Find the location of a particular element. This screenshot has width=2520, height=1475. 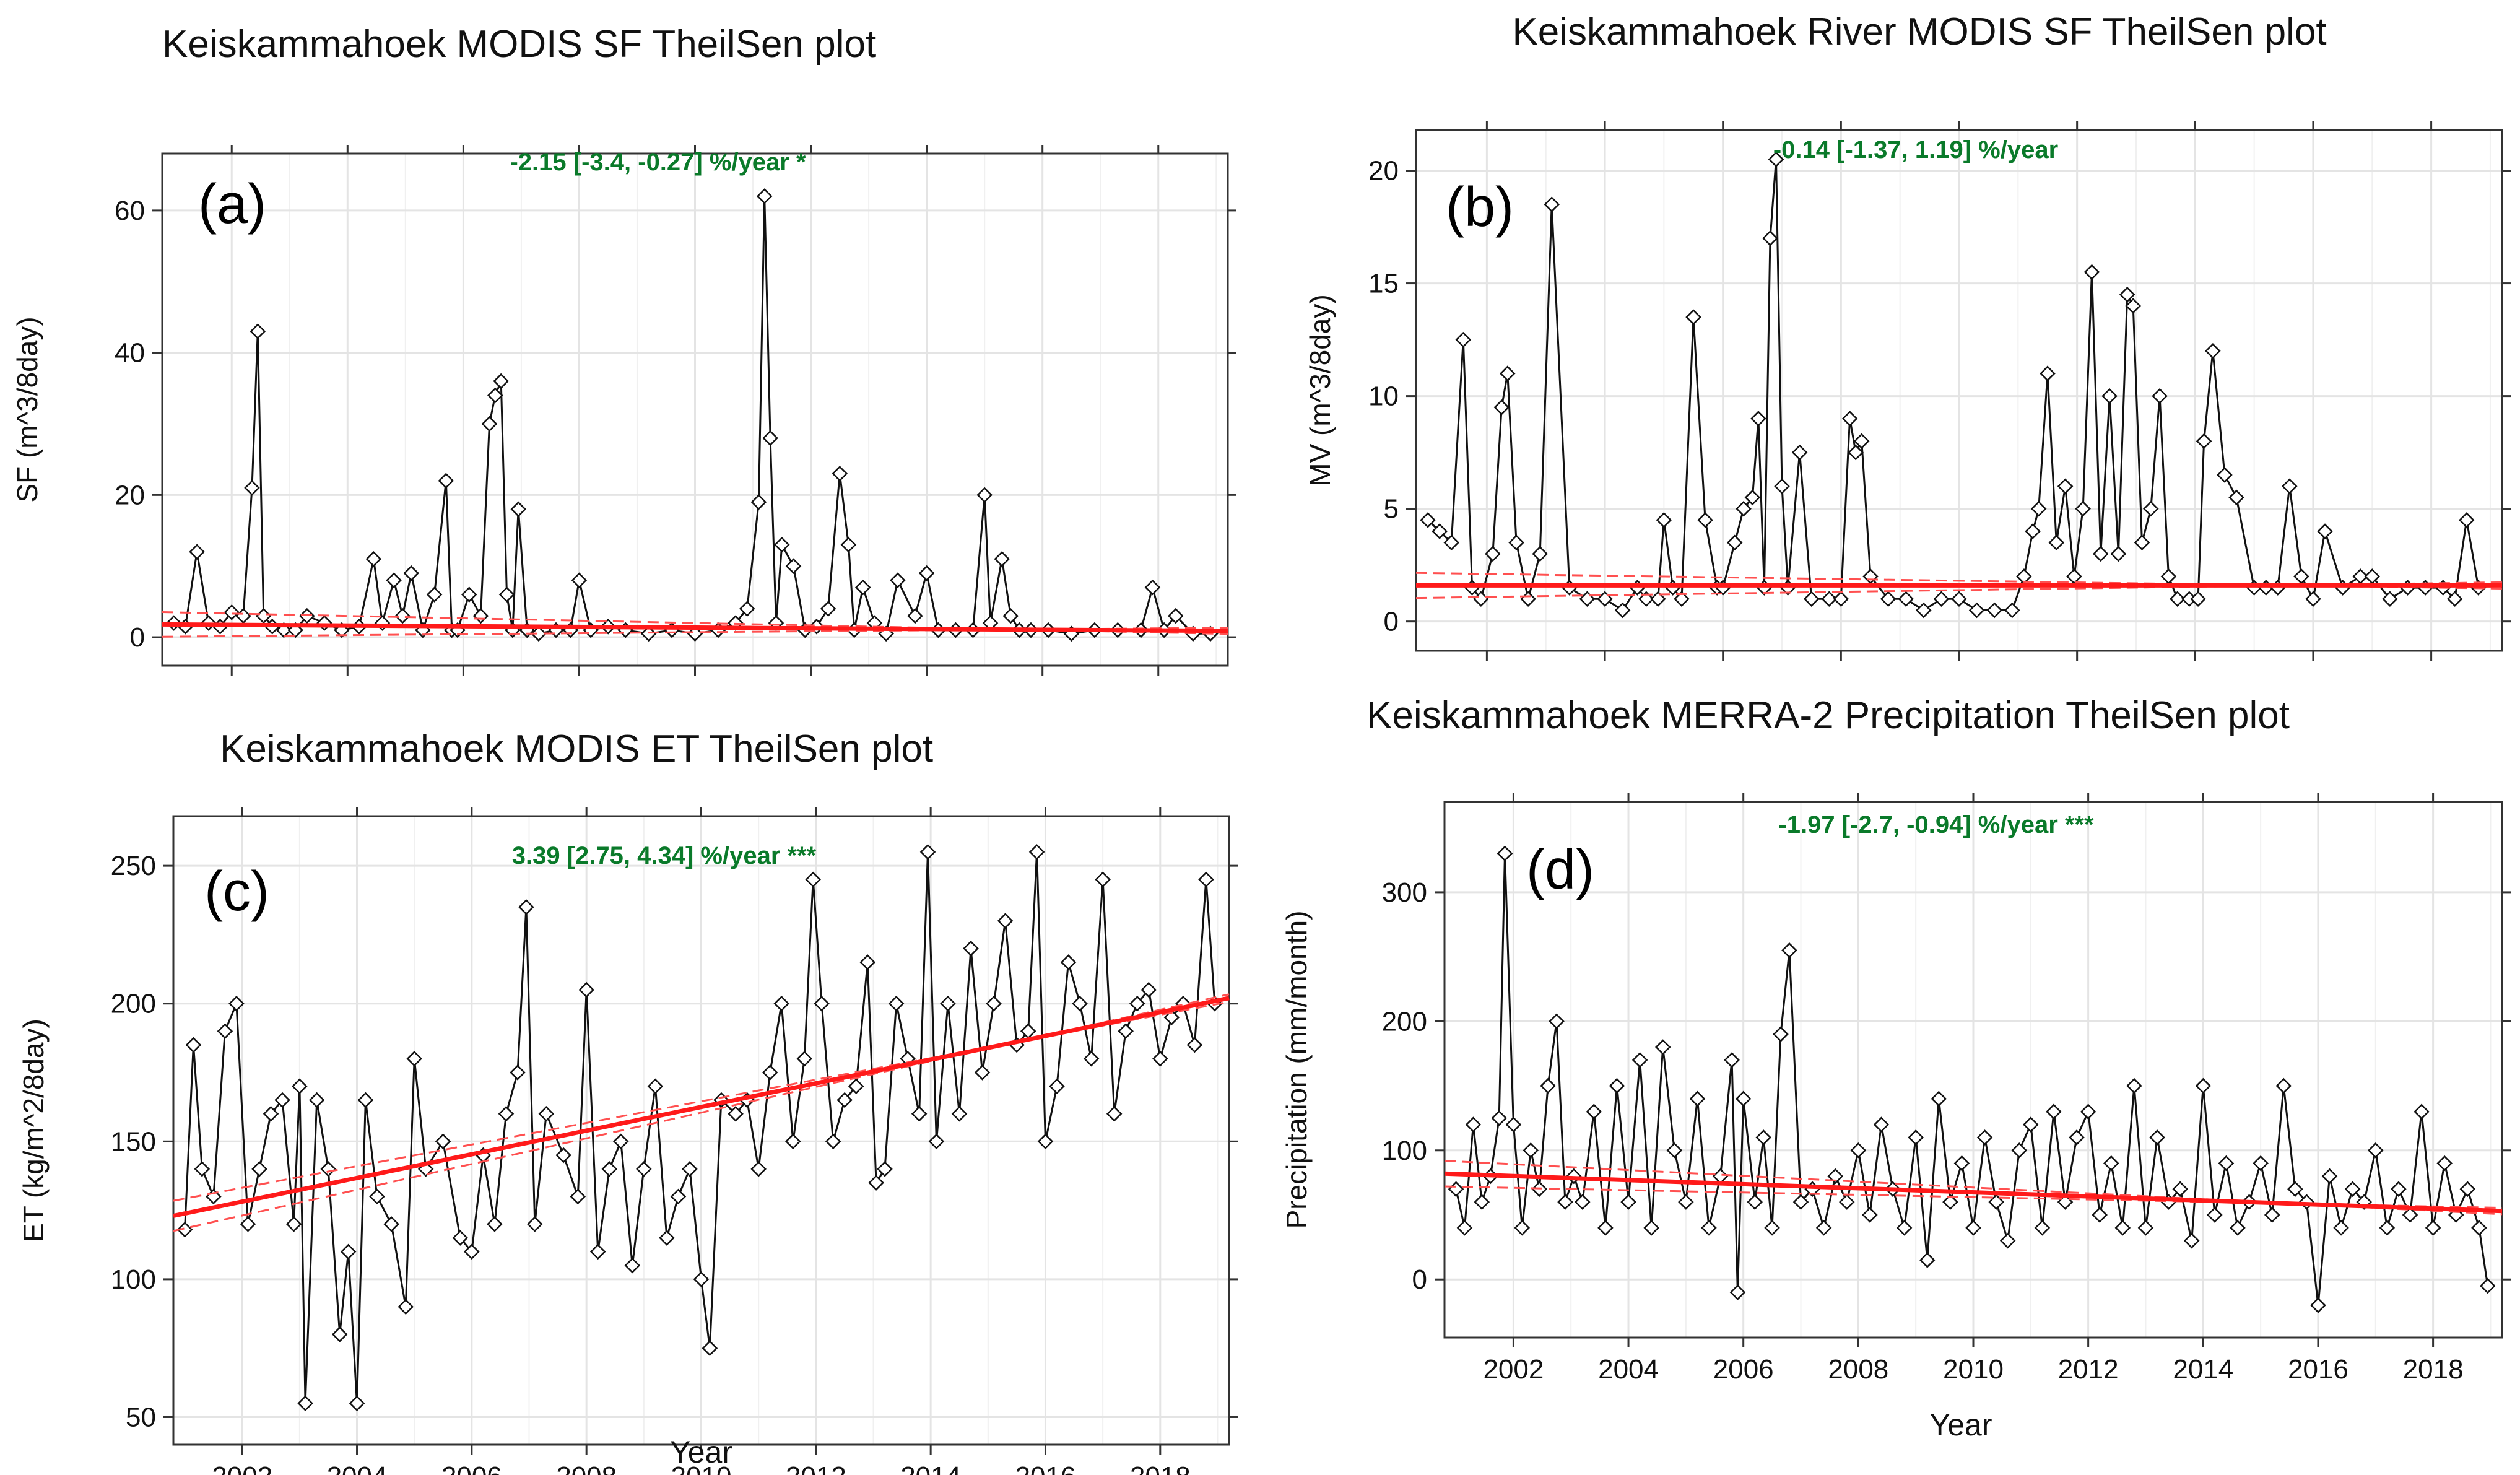

trend-ci-upper is located at coordinates (1974, 1188).